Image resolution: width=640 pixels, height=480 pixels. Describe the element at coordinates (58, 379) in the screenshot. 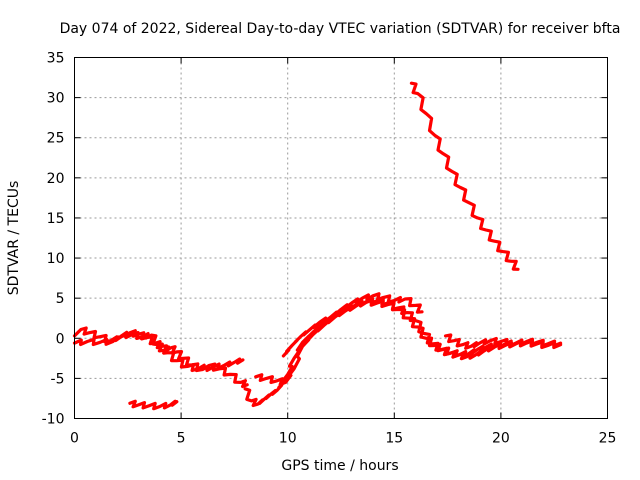

I see `y-tick-label: -5` at that location.